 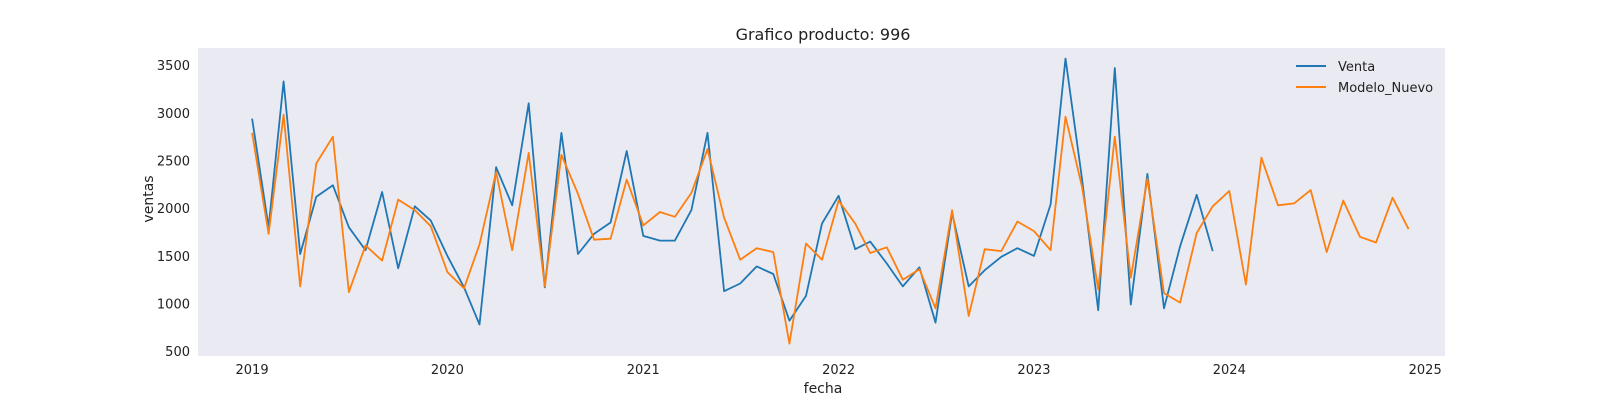 What do you see at coordinates (252, 370) in the screenshot?
I see `x-tick-label: 2019` at bounding box center [252, 370].